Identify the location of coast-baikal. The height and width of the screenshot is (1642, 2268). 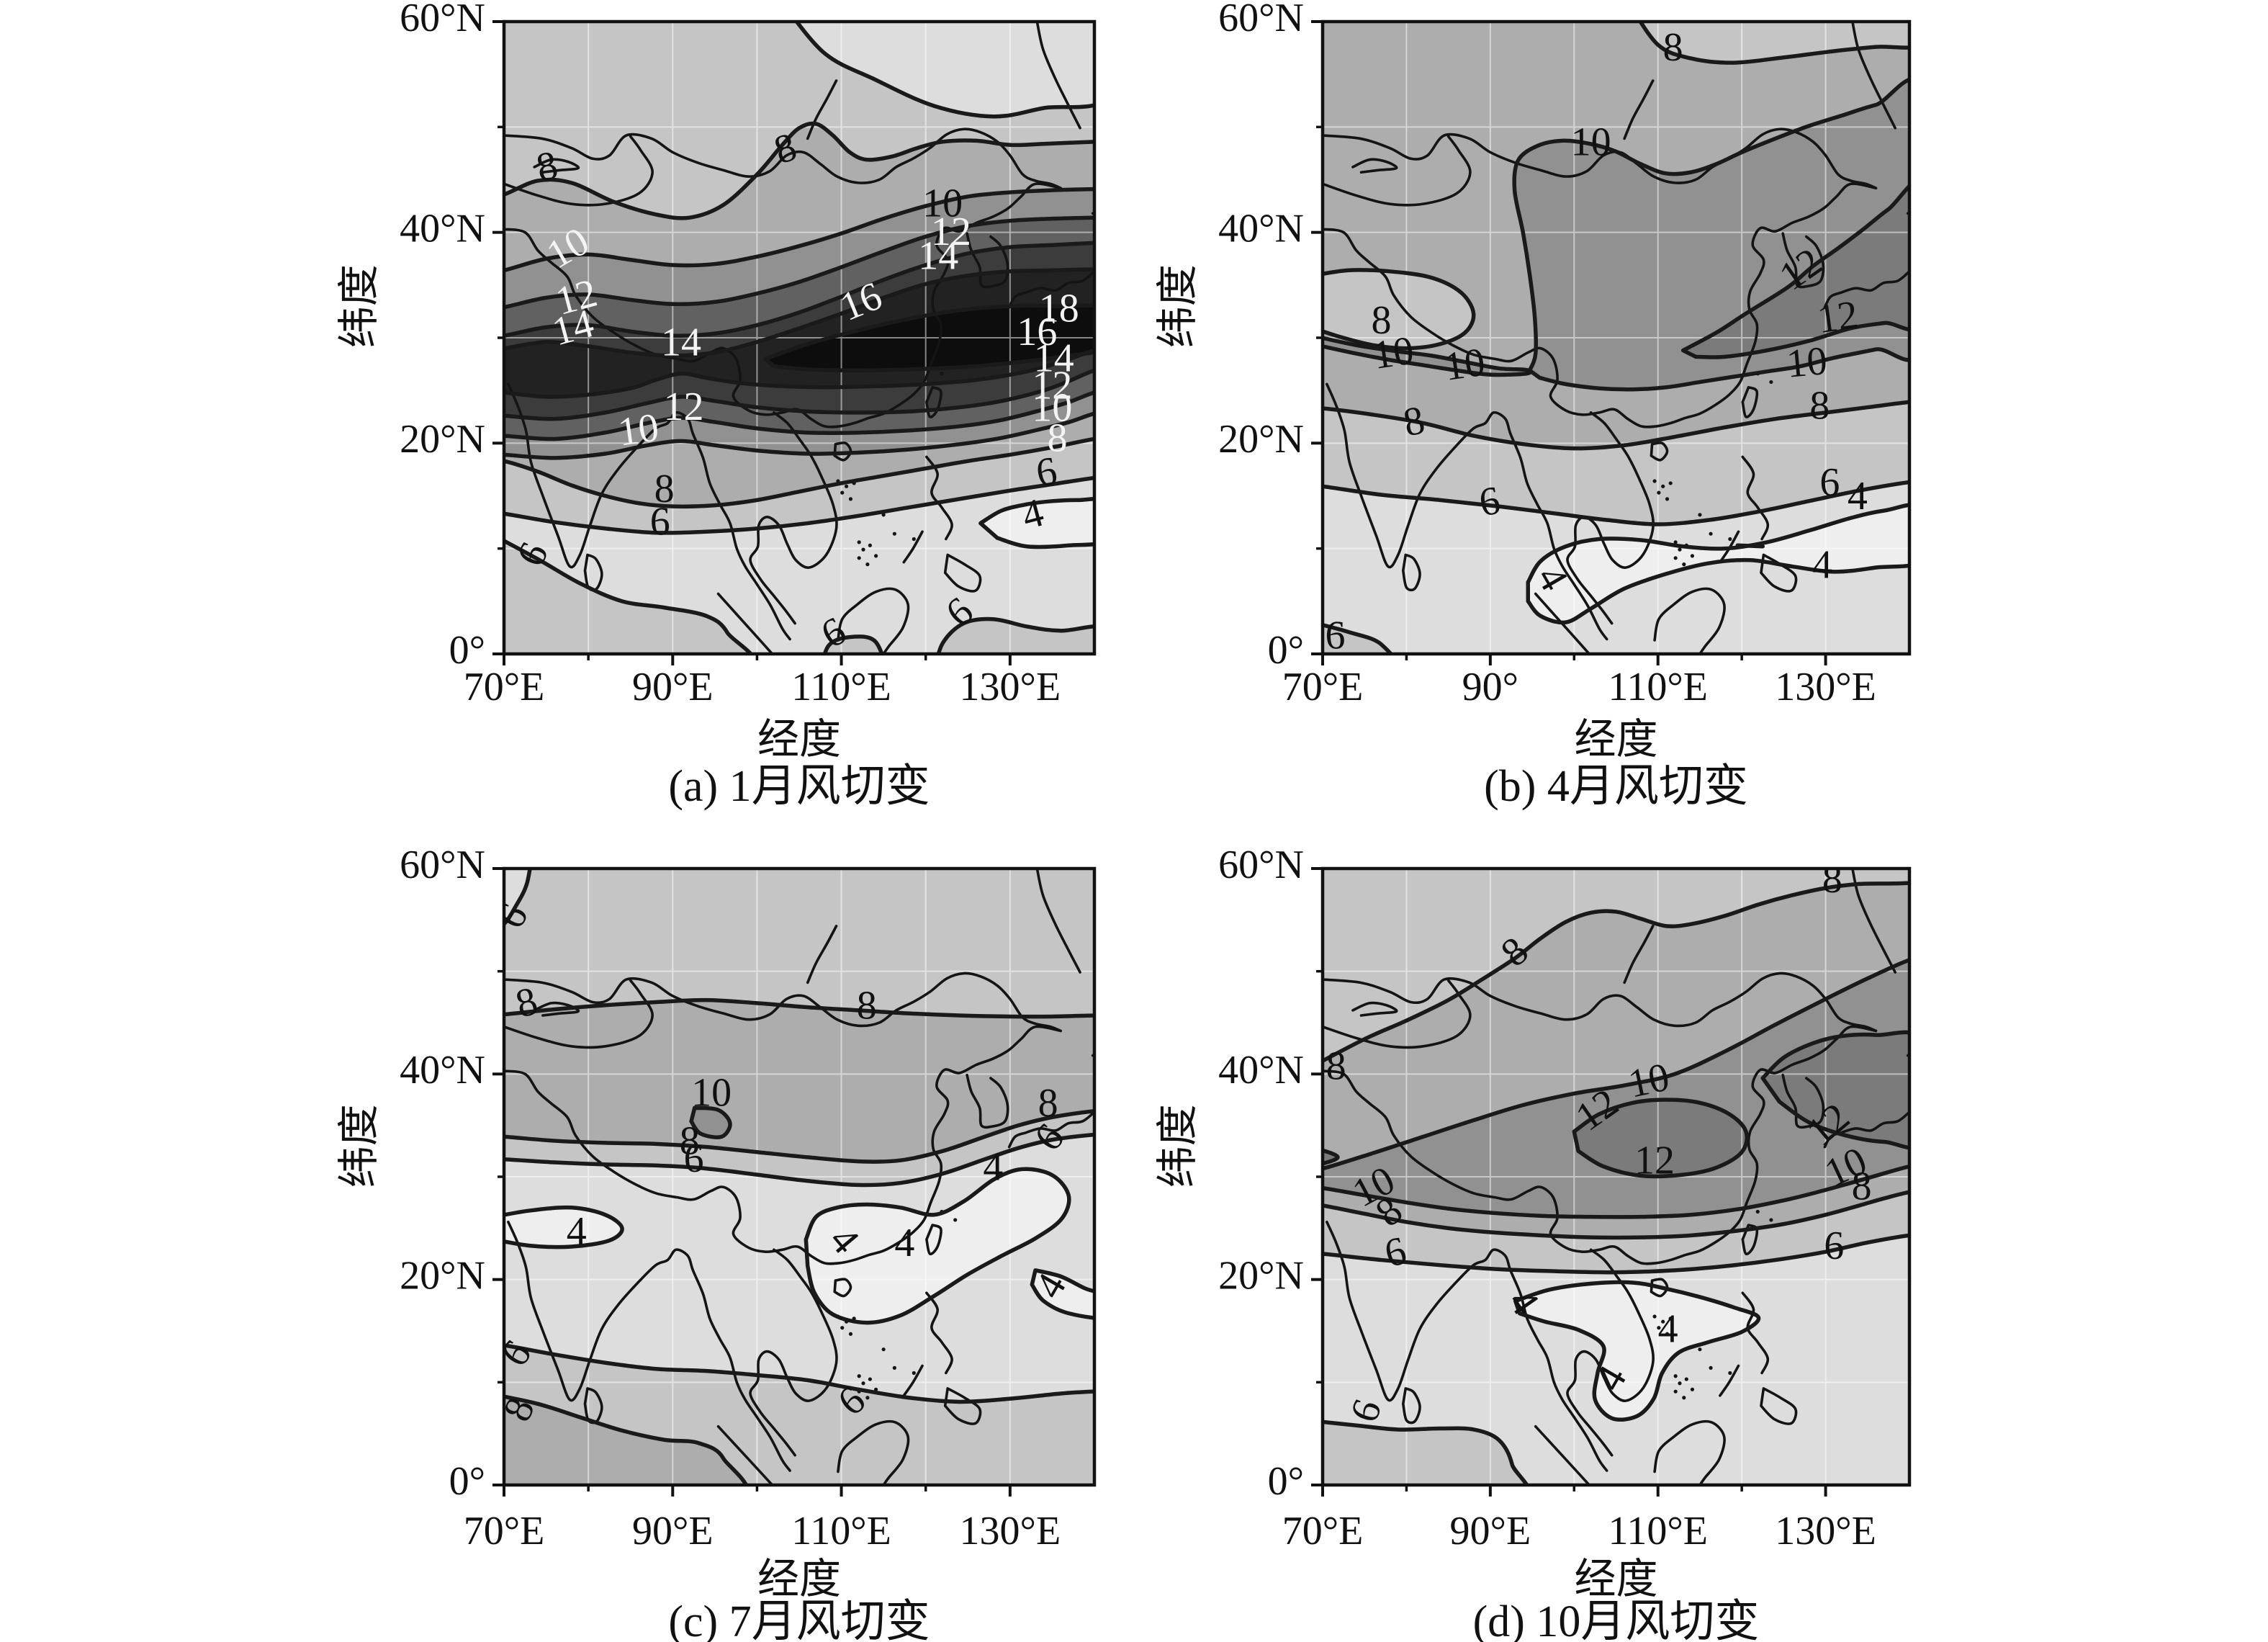
(1639, 109).